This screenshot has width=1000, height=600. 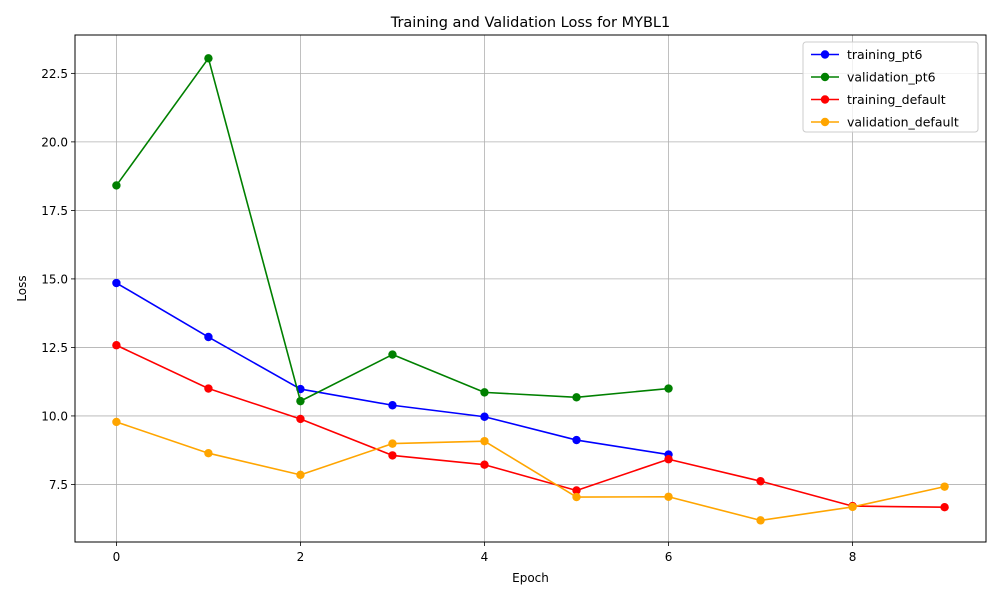 What do you see at coordinates (117, 557) in the screenshot?
I see `x-tick-label: 0` at bounding box center [117, 557].